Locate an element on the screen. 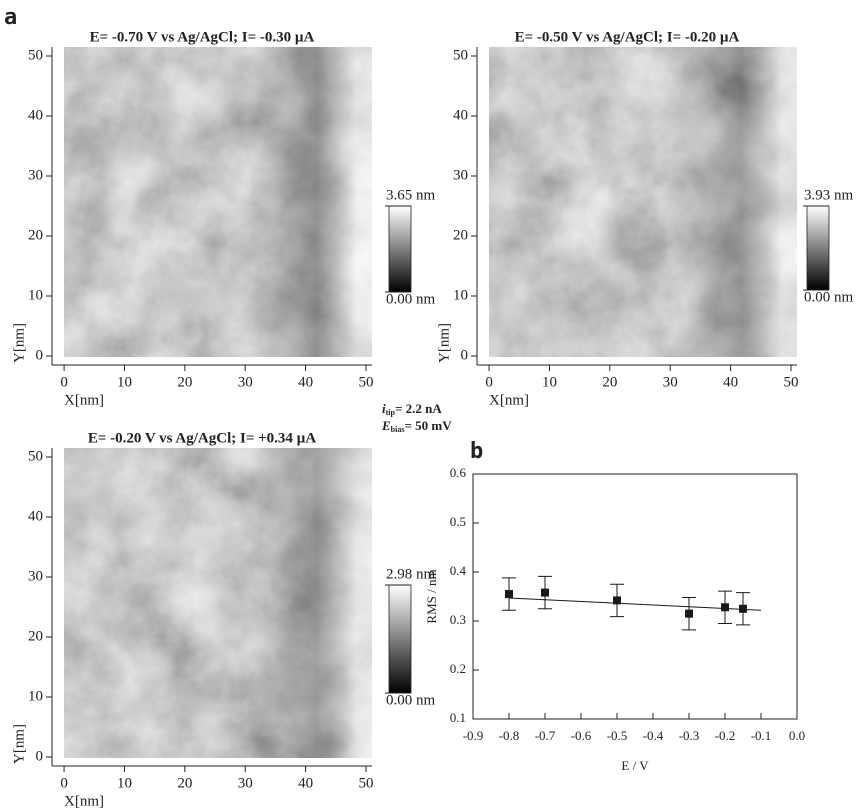 This screenshot has height=812, width=862. x-tick-label: -0.9 is located at coordinates (473, 735).